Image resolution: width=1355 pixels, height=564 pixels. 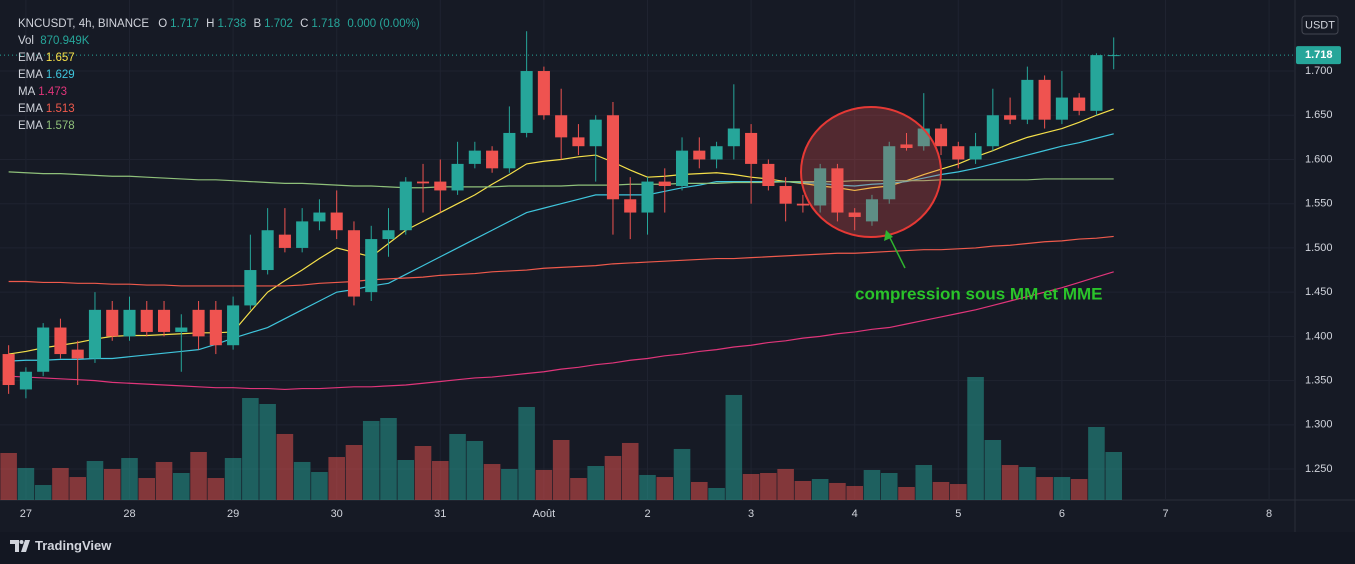 What do you see at coordinates (1319, 425) in the screenshot?
I see `y-tick-label: 1.300` at bounding box center [1319, 425].